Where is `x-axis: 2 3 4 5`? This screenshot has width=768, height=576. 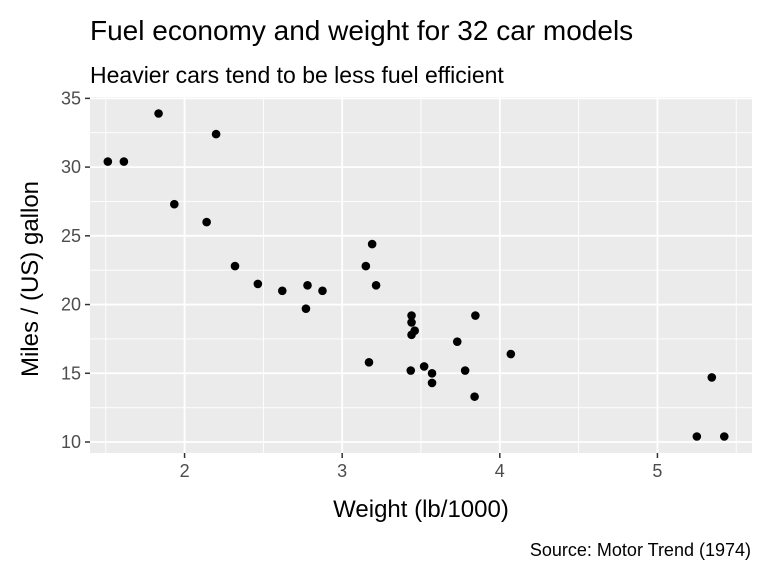
x-axis: 2 3 4 5 is located at coordinates (421, 467).